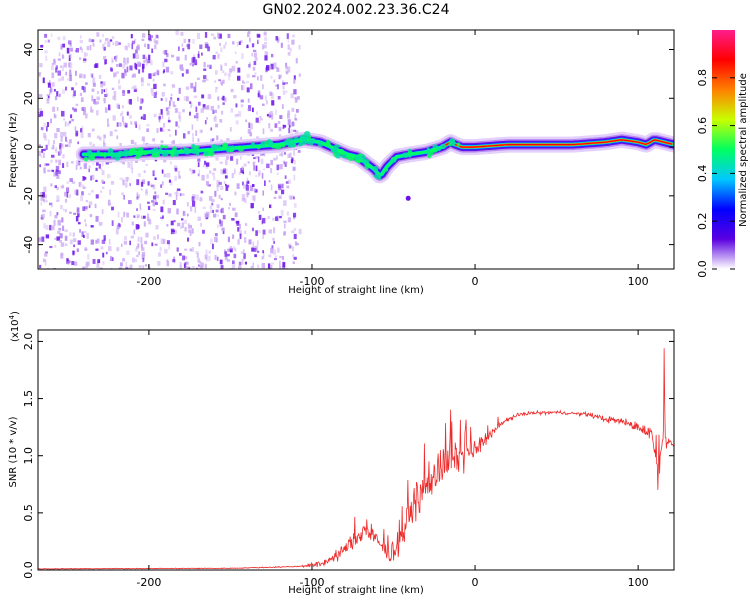 The width and height of the screenshot is (750, 604). I want to click on snr-x-tick-label: -100, so click(311, 582).